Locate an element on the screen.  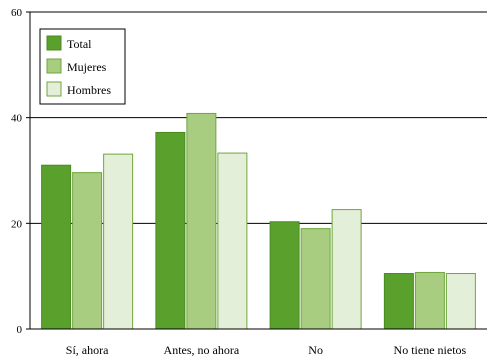
x-tick-label: No is located at coordinates (315, 350).